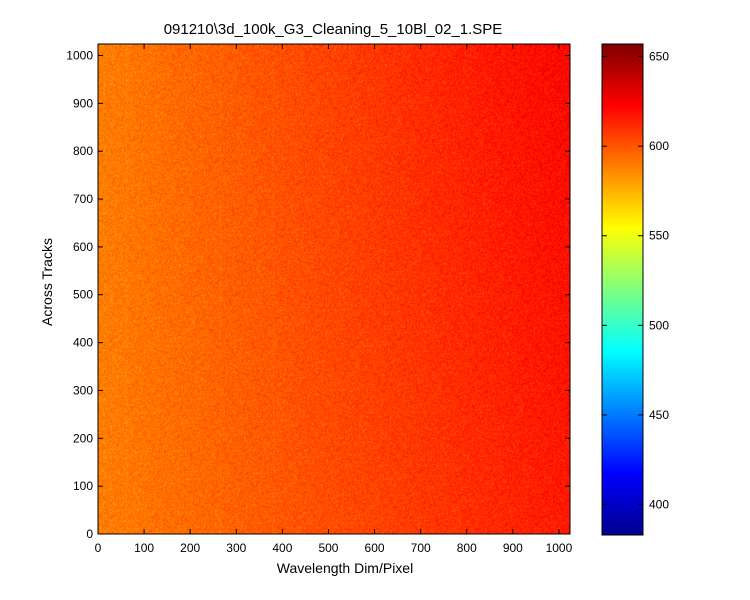 Image resolution: width=750 pixels, height=600 pixels. I want to click on colorbar-ticks: 400 450 500 550 600 650, so click(635, 281).